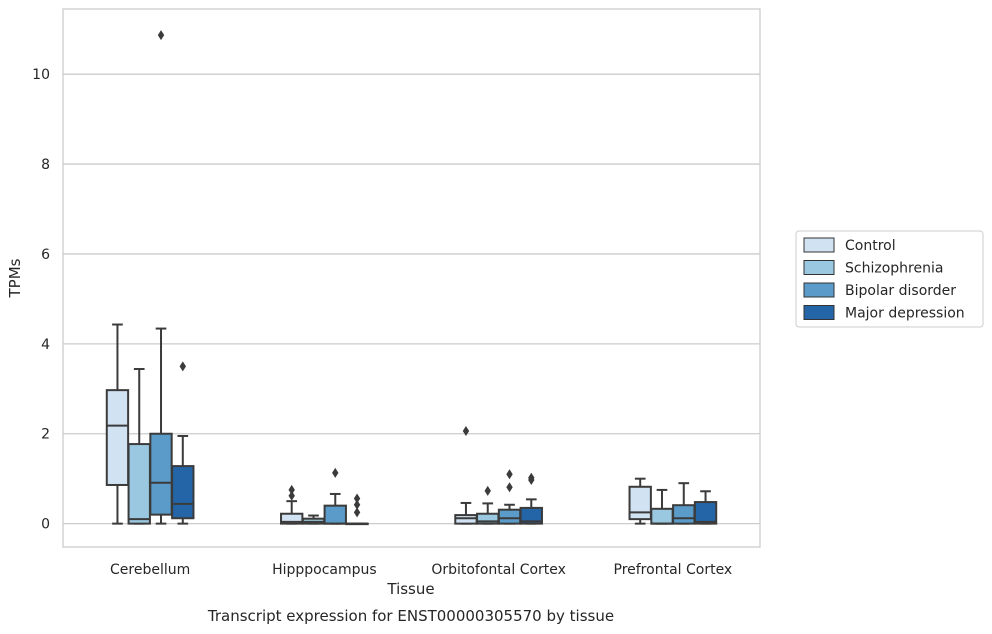  I want to click on y-axis-label: TPMs, so click(15, 278).